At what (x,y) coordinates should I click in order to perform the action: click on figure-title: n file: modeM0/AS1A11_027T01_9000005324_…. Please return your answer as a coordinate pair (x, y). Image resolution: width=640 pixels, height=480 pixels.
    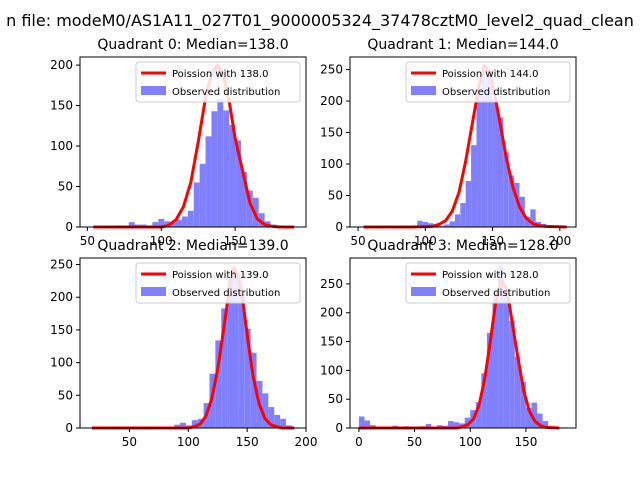
    Looking at the image, I should click on (320, 21).